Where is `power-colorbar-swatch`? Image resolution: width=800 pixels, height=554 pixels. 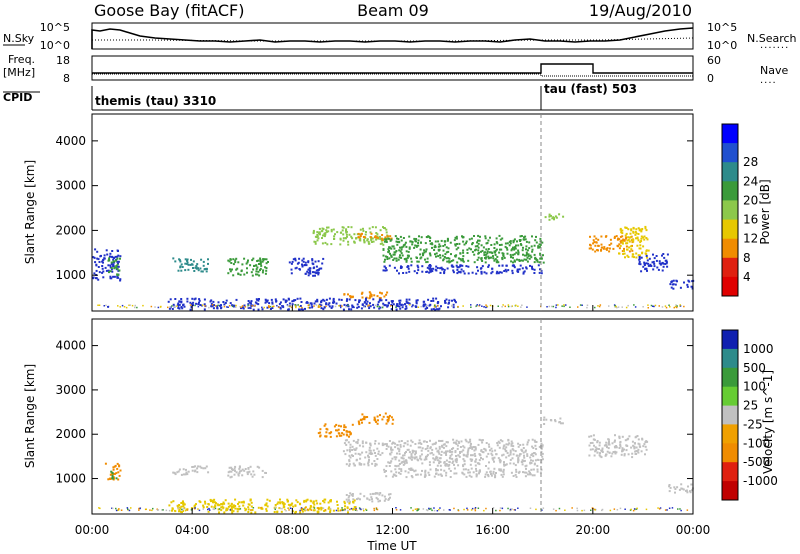 power-colorbar-swatch is located at coordinates (730, 286).